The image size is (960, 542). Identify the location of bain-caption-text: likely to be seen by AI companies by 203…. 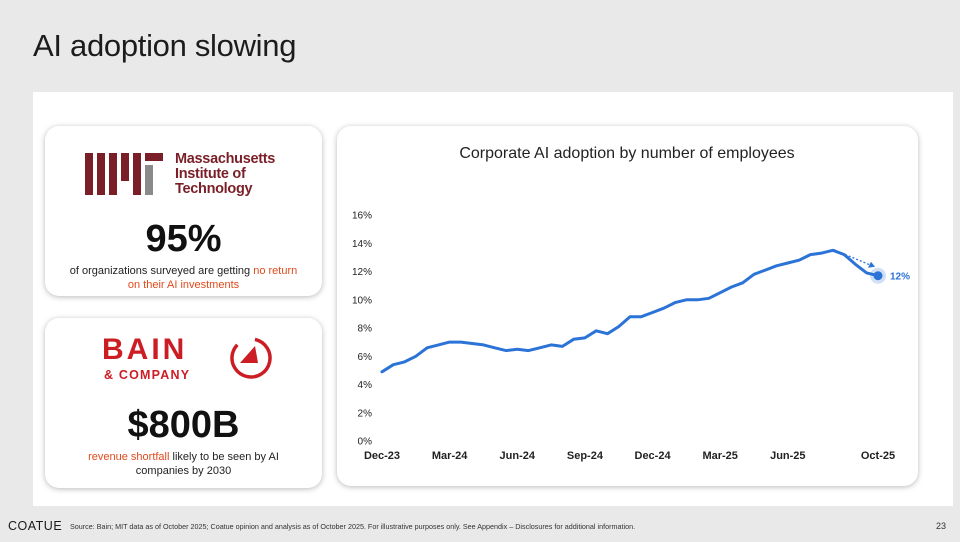
(207, 464).